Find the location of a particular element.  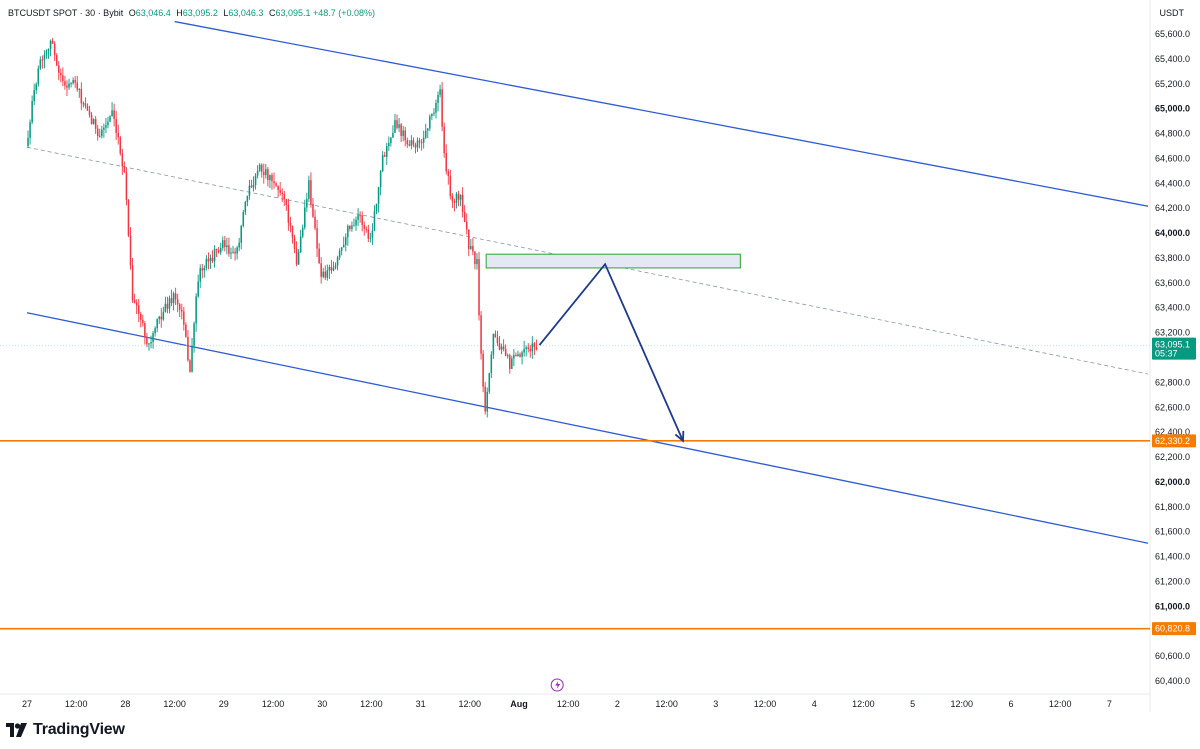

event-lightning-icon is located at coordinates (557, 685).